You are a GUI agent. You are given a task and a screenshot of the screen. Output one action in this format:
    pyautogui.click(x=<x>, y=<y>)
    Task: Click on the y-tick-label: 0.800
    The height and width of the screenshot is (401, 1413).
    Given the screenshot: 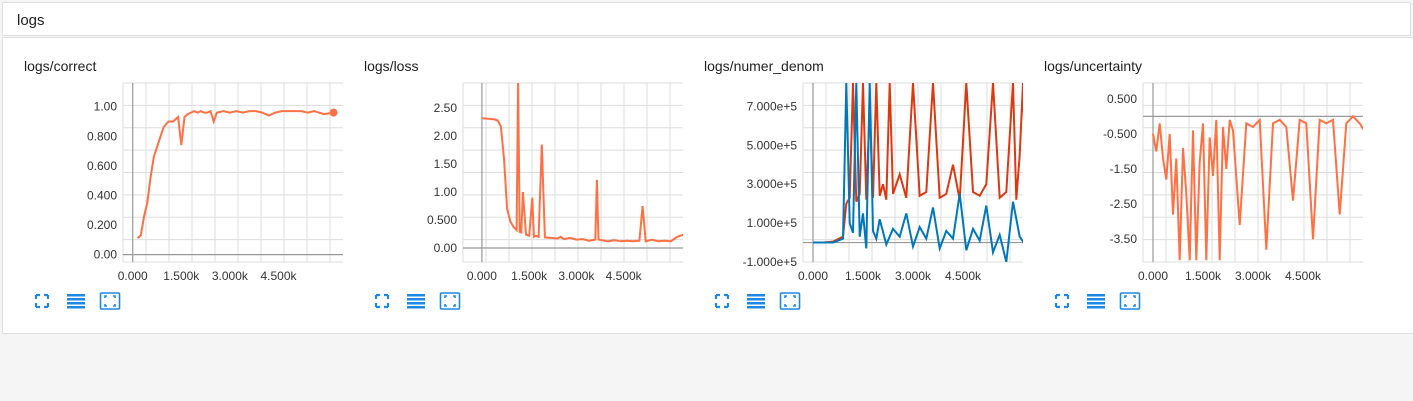 What is the action you would take?
    pyautogui.click(x=102, y=136)
    